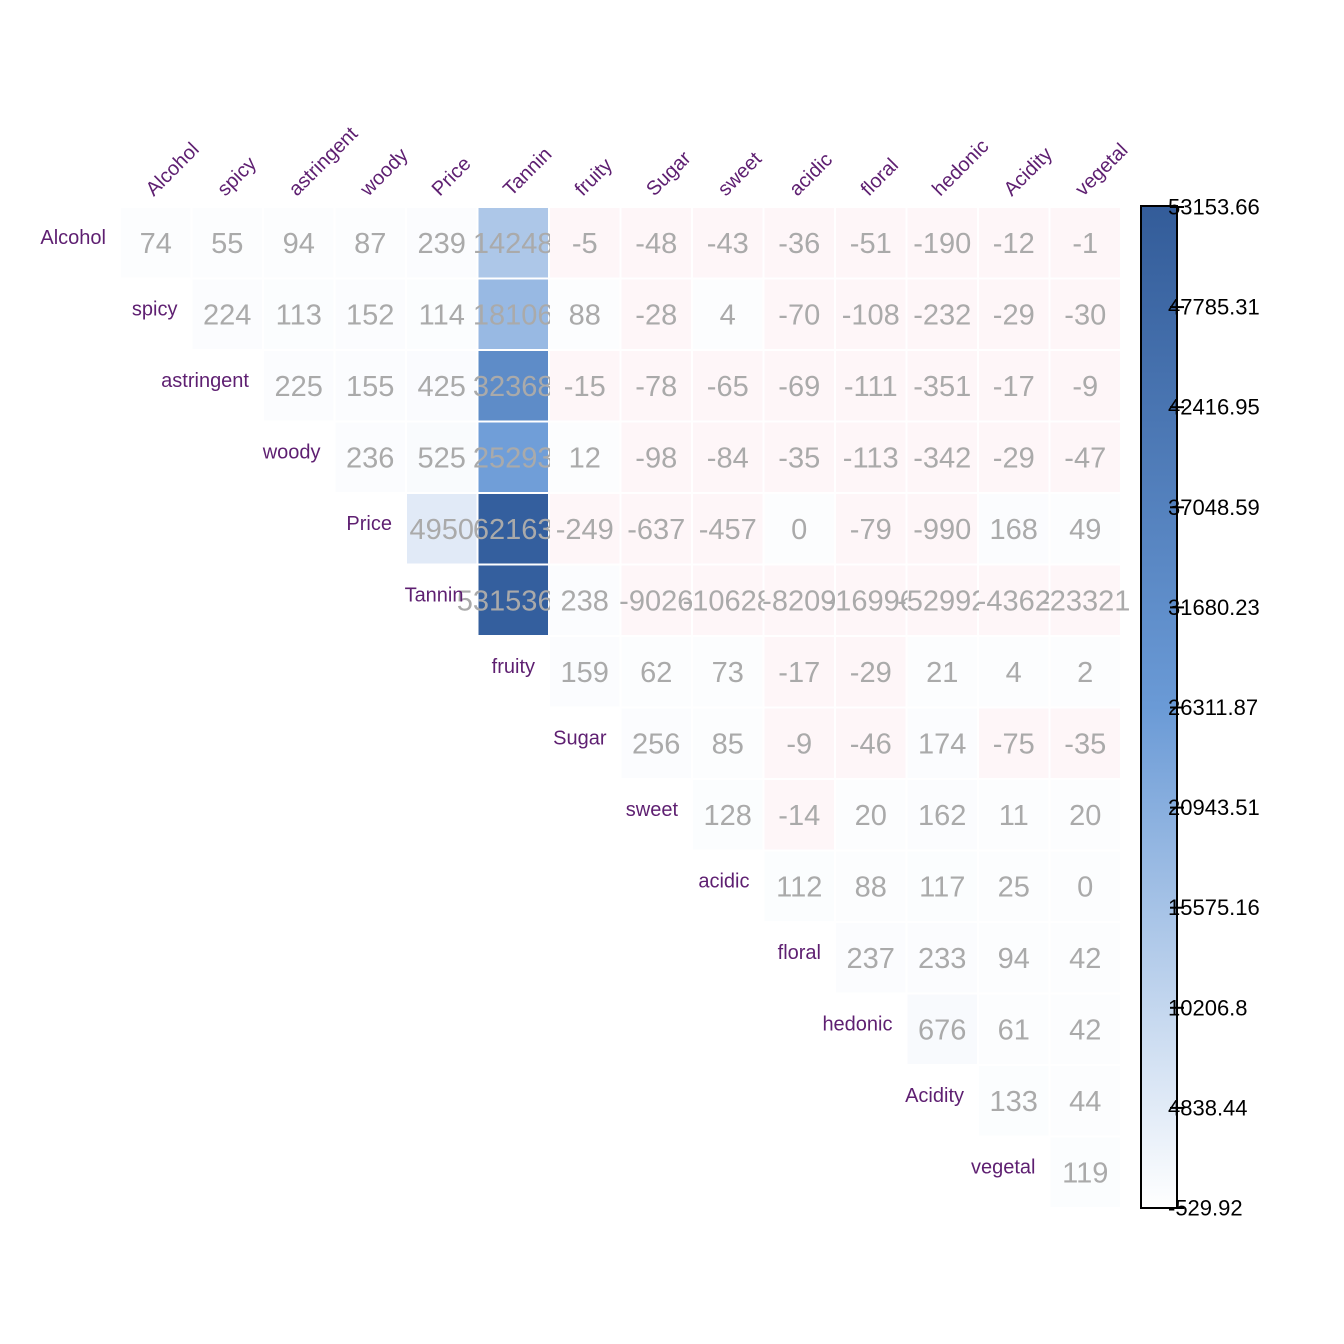 This screenshot has height=1344, width=1344. What do you see at coordinates (1014, 530) in the screenshot?
I see `cell-value: 168` at bounding box center [1014, 530].